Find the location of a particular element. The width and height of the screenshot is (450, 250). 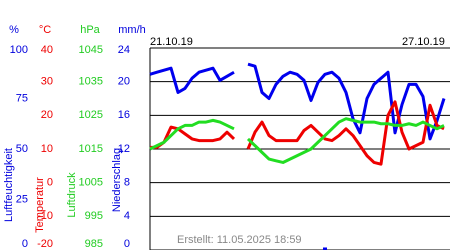

axis-title: Luftdruck is located at coordinates (72, 195).